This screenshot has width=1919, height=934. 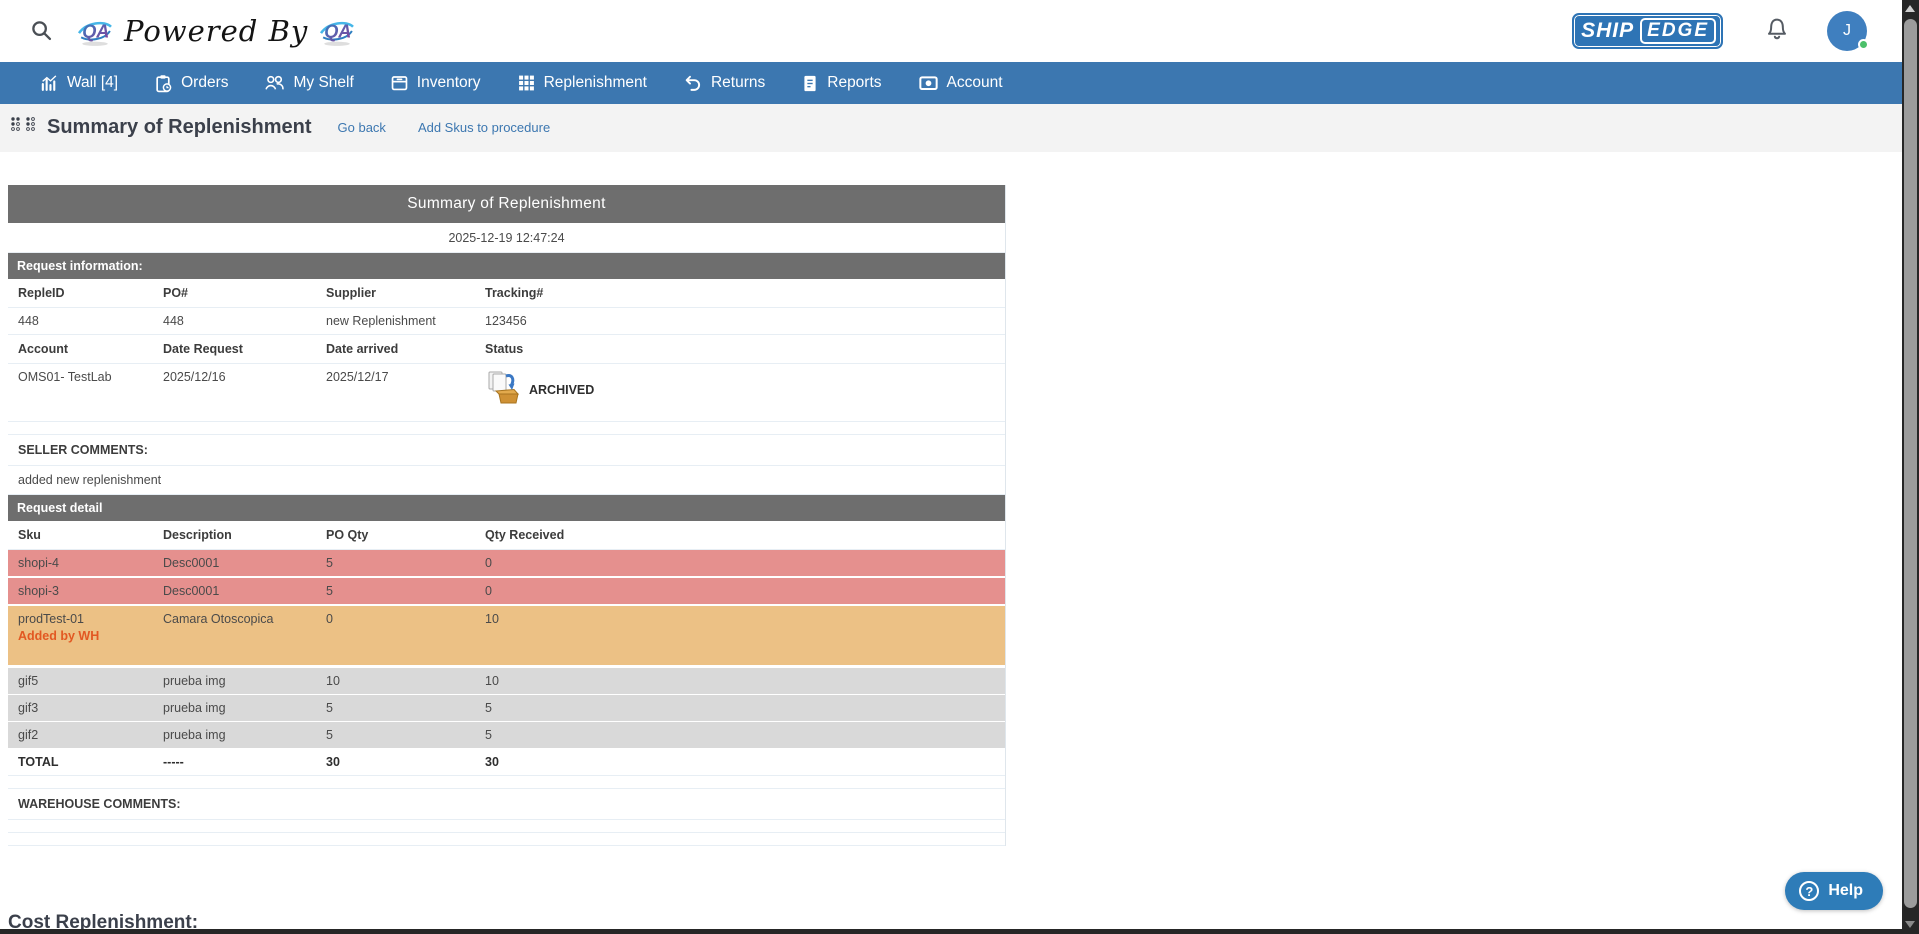 I want to click on archived-icon, so click(x=505, y=389).